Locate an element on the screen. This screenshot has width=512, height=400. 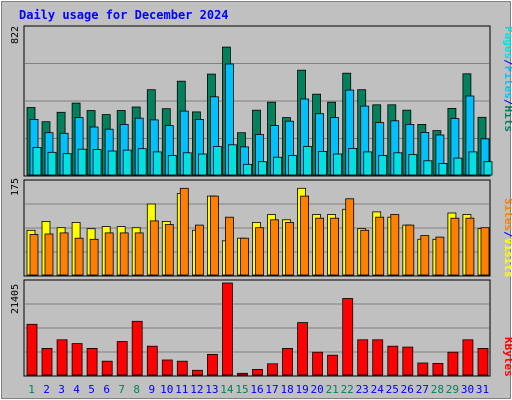
legend: Pages/Files/Hits is located at coordinates (507, 79).